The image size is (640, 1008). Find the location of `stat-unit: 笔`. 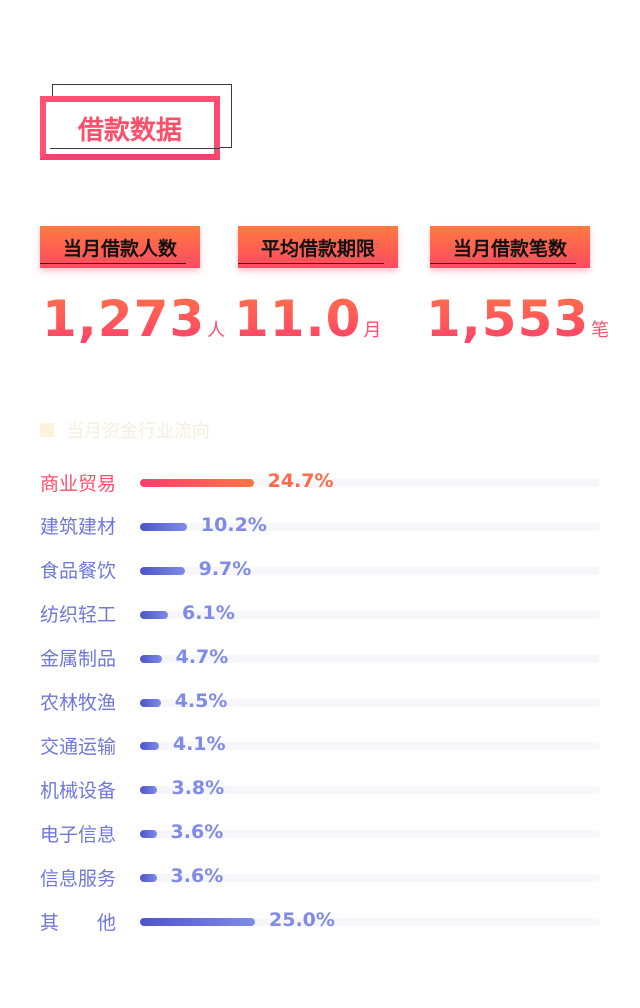

stat-unit: 笔 is located at coordinates (600, 329).